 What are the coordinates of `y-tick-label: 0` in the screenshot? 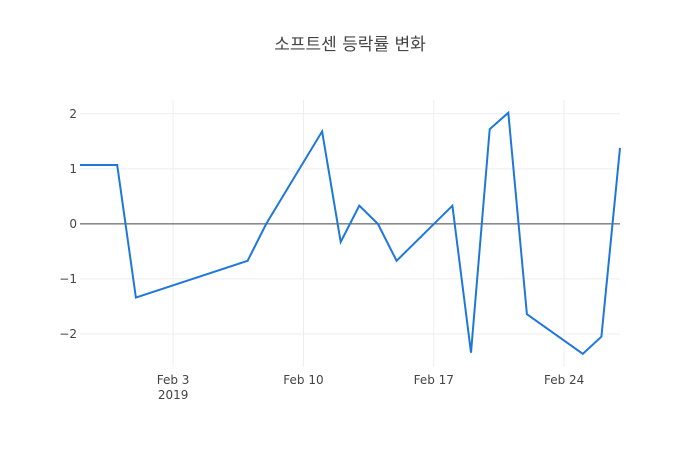 It's located at (73, 224).